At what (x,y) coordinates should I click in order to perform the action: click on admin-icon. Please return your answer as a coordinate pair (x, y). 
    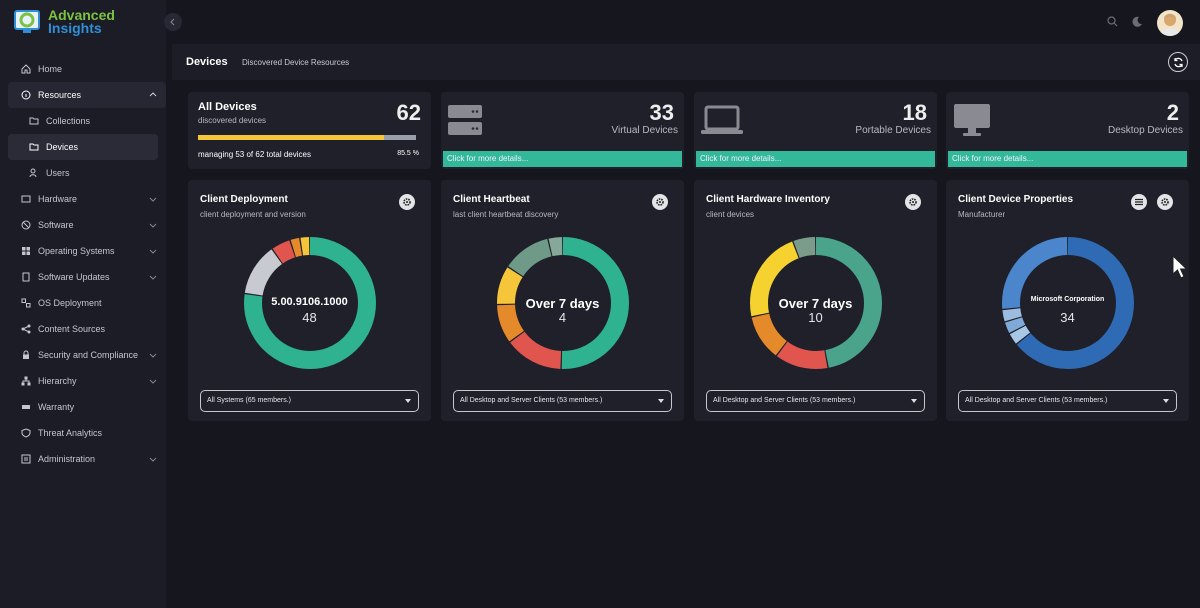
    Looking at the image, I should click on (26, 459).